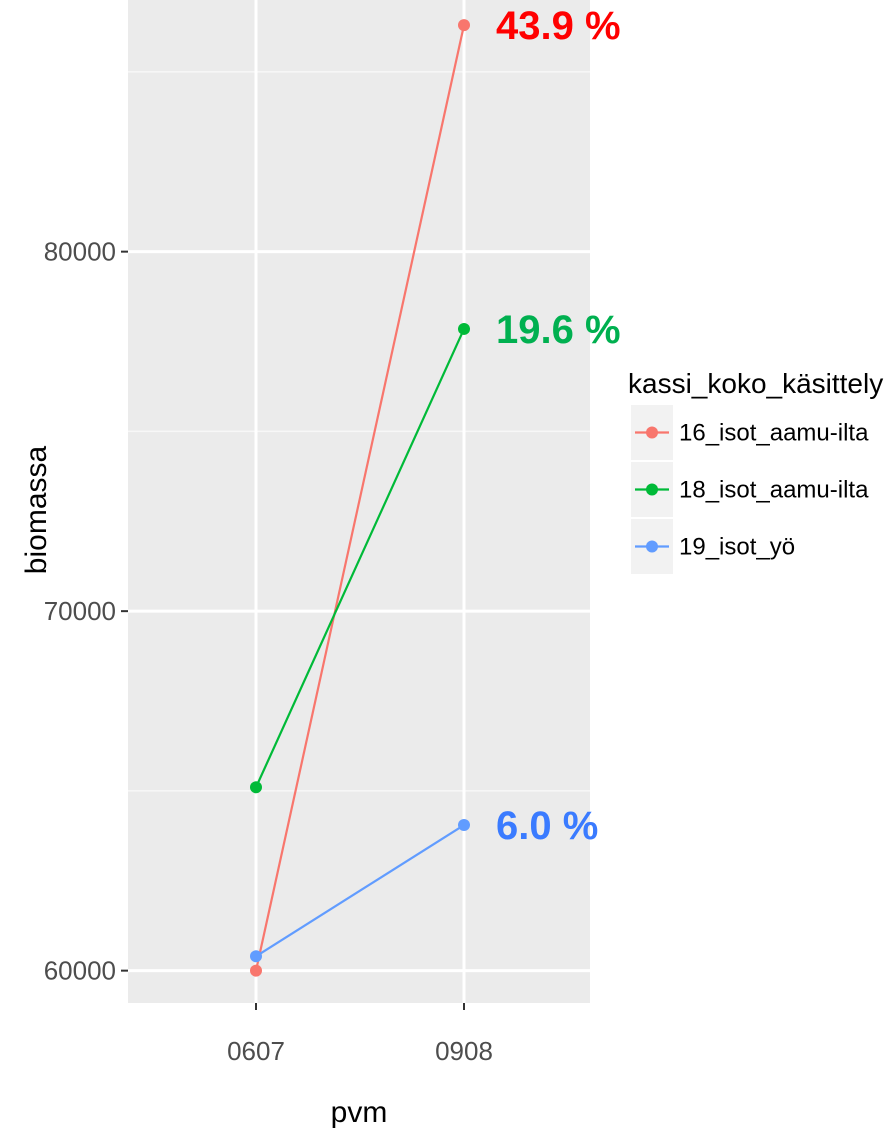 This screenshot has height=1135, width=888. I want to click on y-tick-label: 70000, so click(80, 611).